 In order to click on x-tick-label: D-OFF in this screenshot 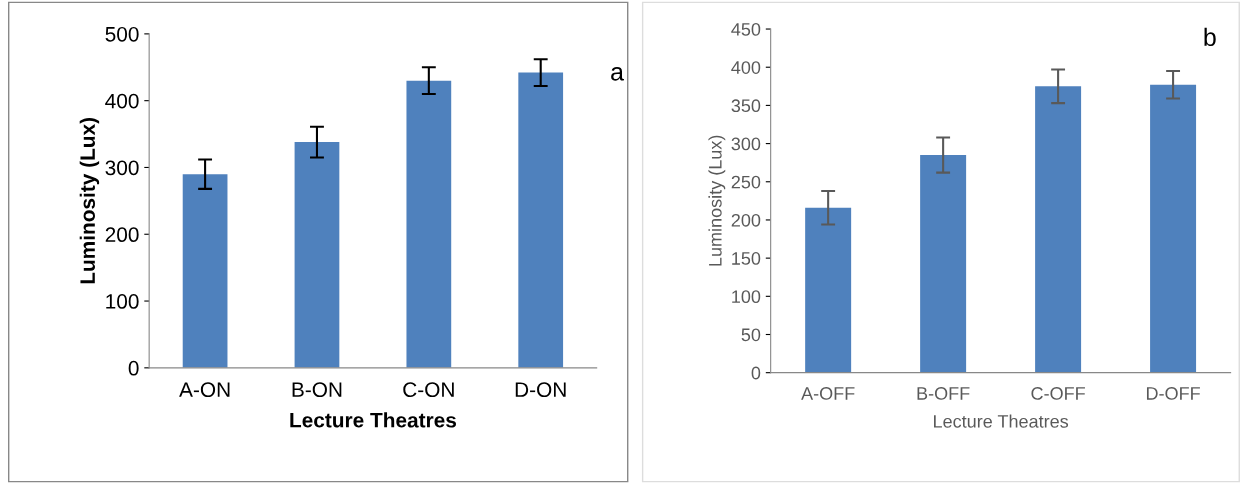, I will do `click(1173, 393)`.